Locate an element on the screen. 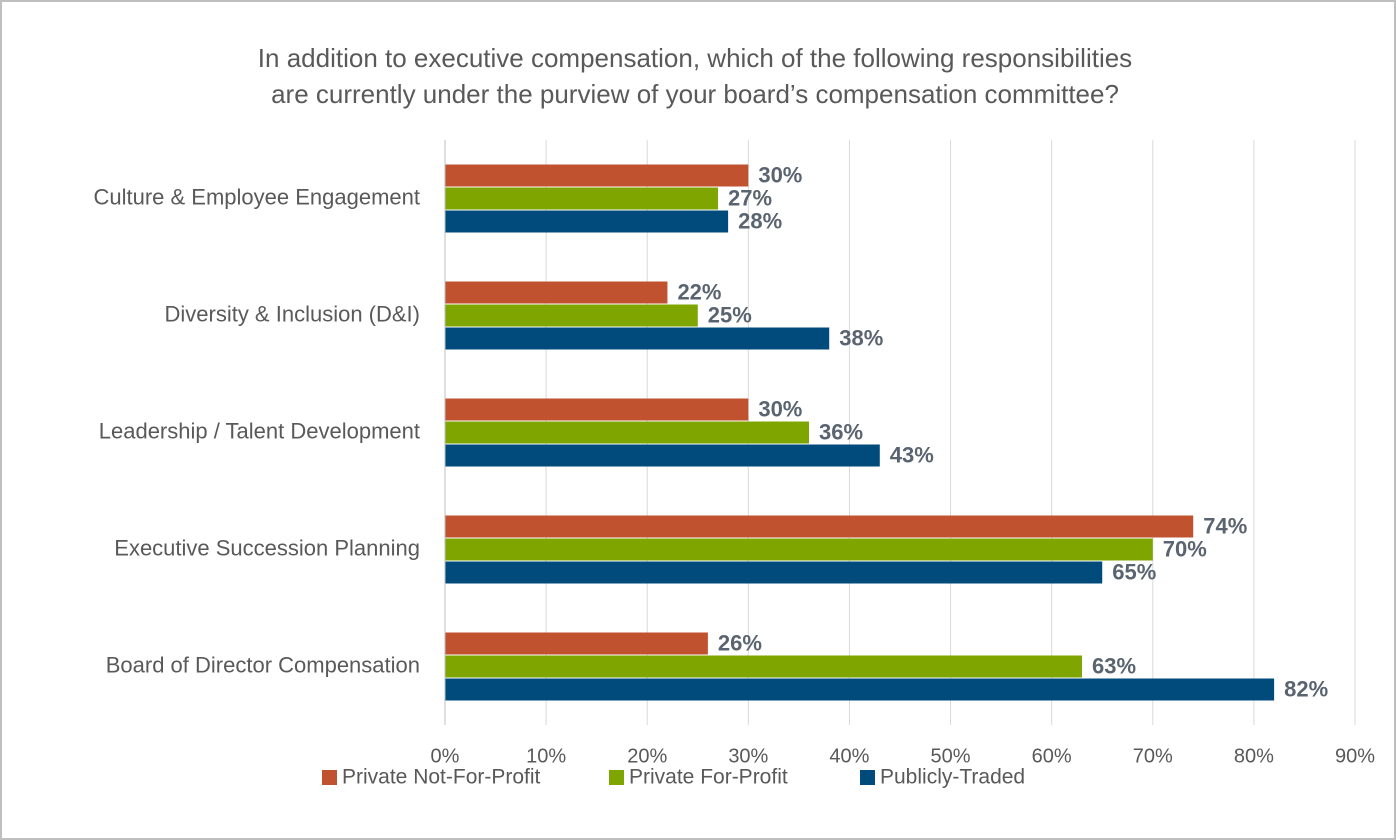  data-label: 65% is located at coordinates (1134, 571).